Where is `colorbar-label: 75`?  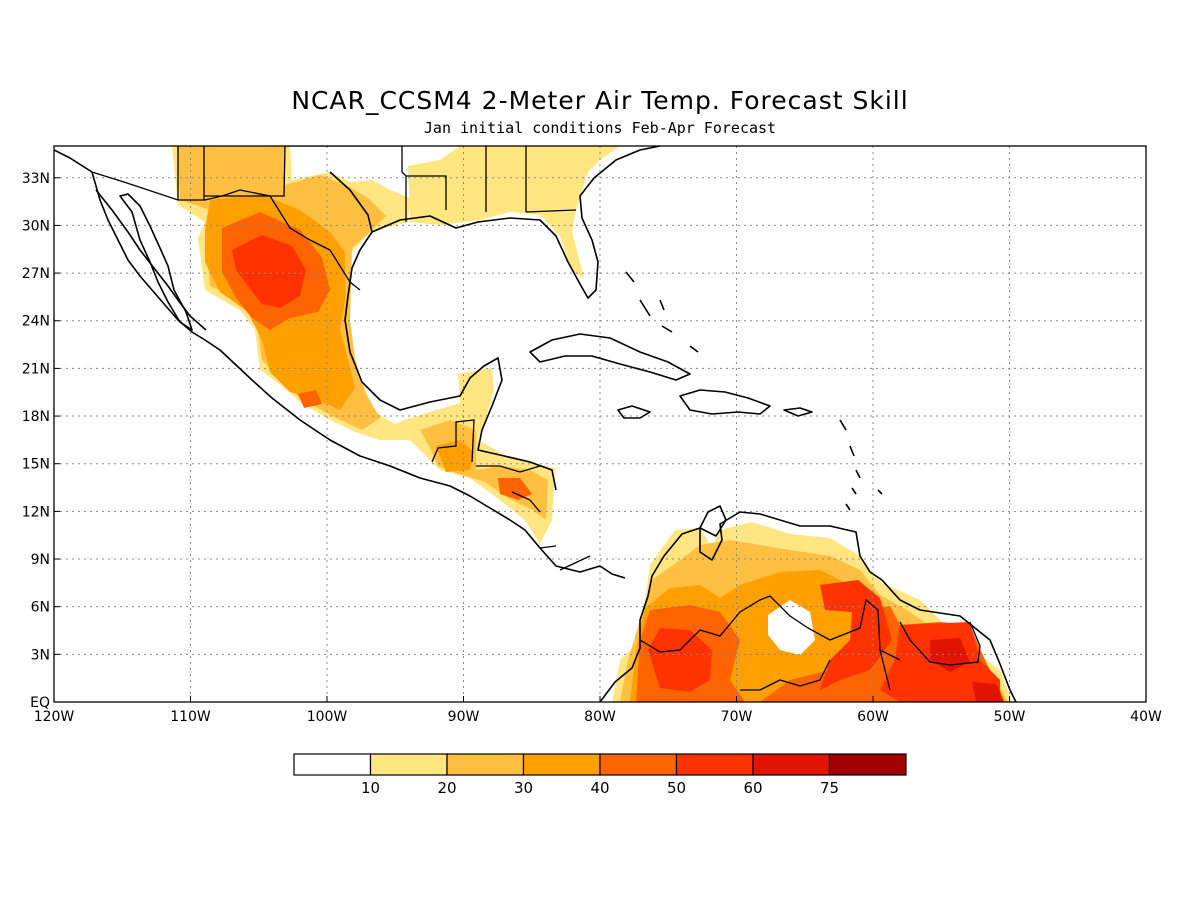
colorbar-label: 75 is located at coordinates (829, 788).